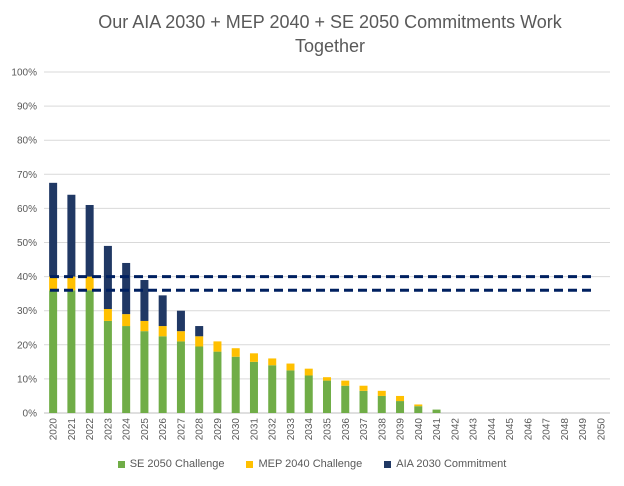 The width and height of the screenshot is (624, 486). I want to click on x-tick-label: 2042, so click(455, 429).